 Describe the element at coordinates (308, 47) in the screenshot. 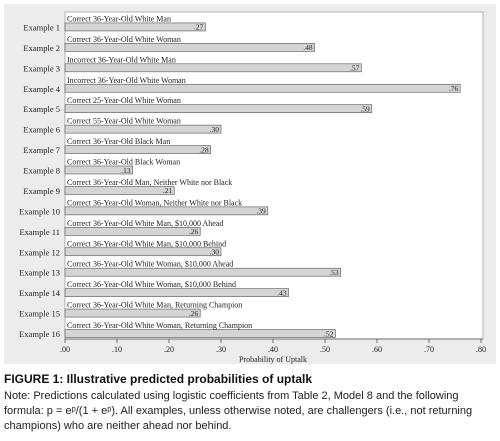

I see `value-label: .48` at that location.